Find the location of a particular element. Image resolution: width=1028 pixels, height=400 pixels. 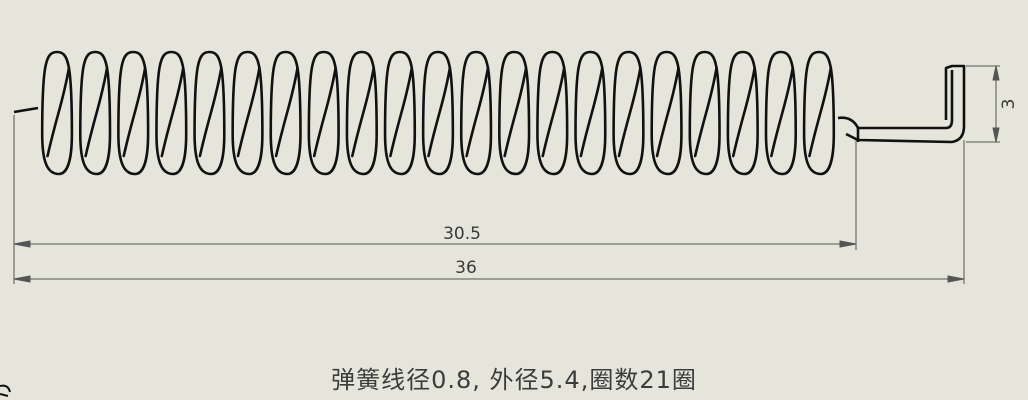

dimension-overall-length-label: 36 is located at coordinates (466, 268).